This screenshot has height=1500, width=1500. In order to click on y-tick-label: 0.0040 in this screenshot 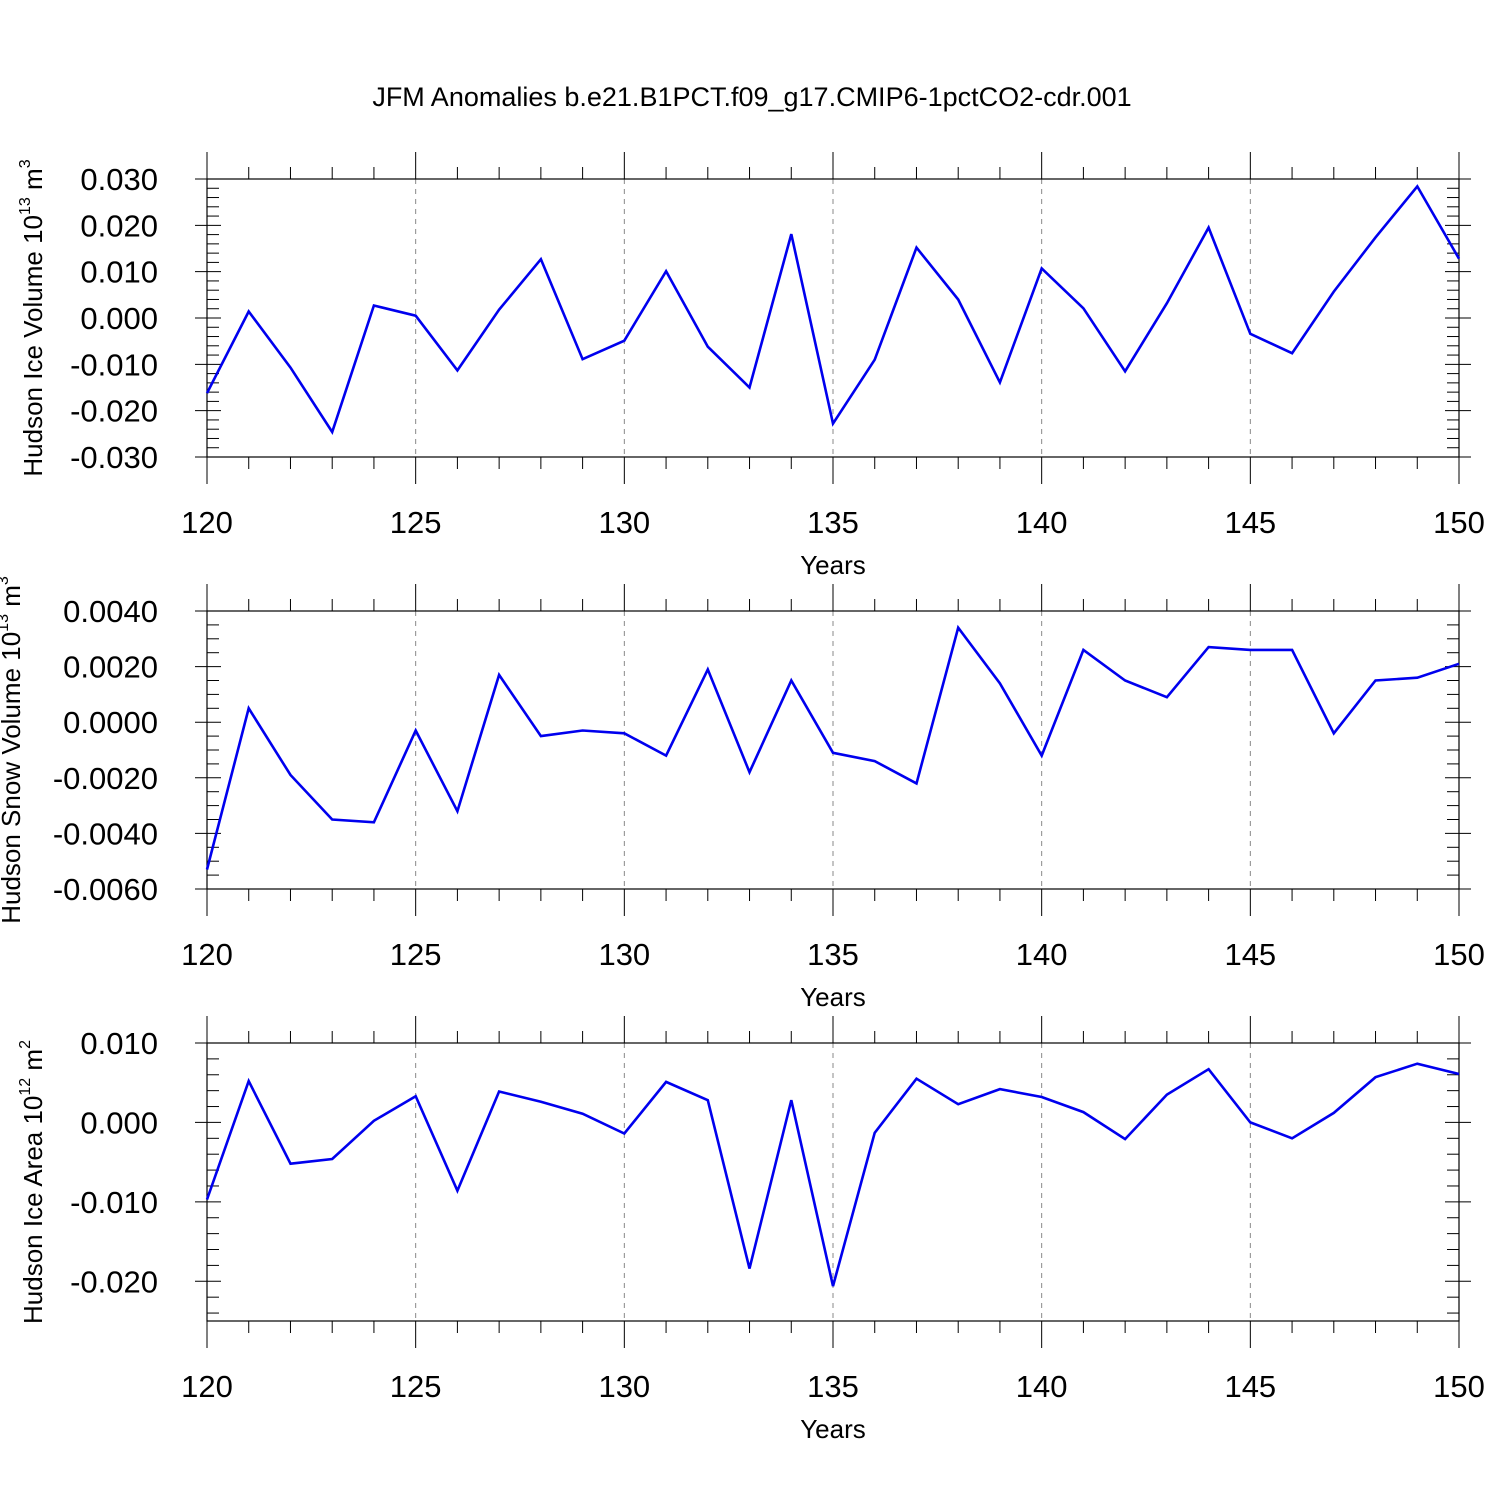, I will do `click(110, 611)`.